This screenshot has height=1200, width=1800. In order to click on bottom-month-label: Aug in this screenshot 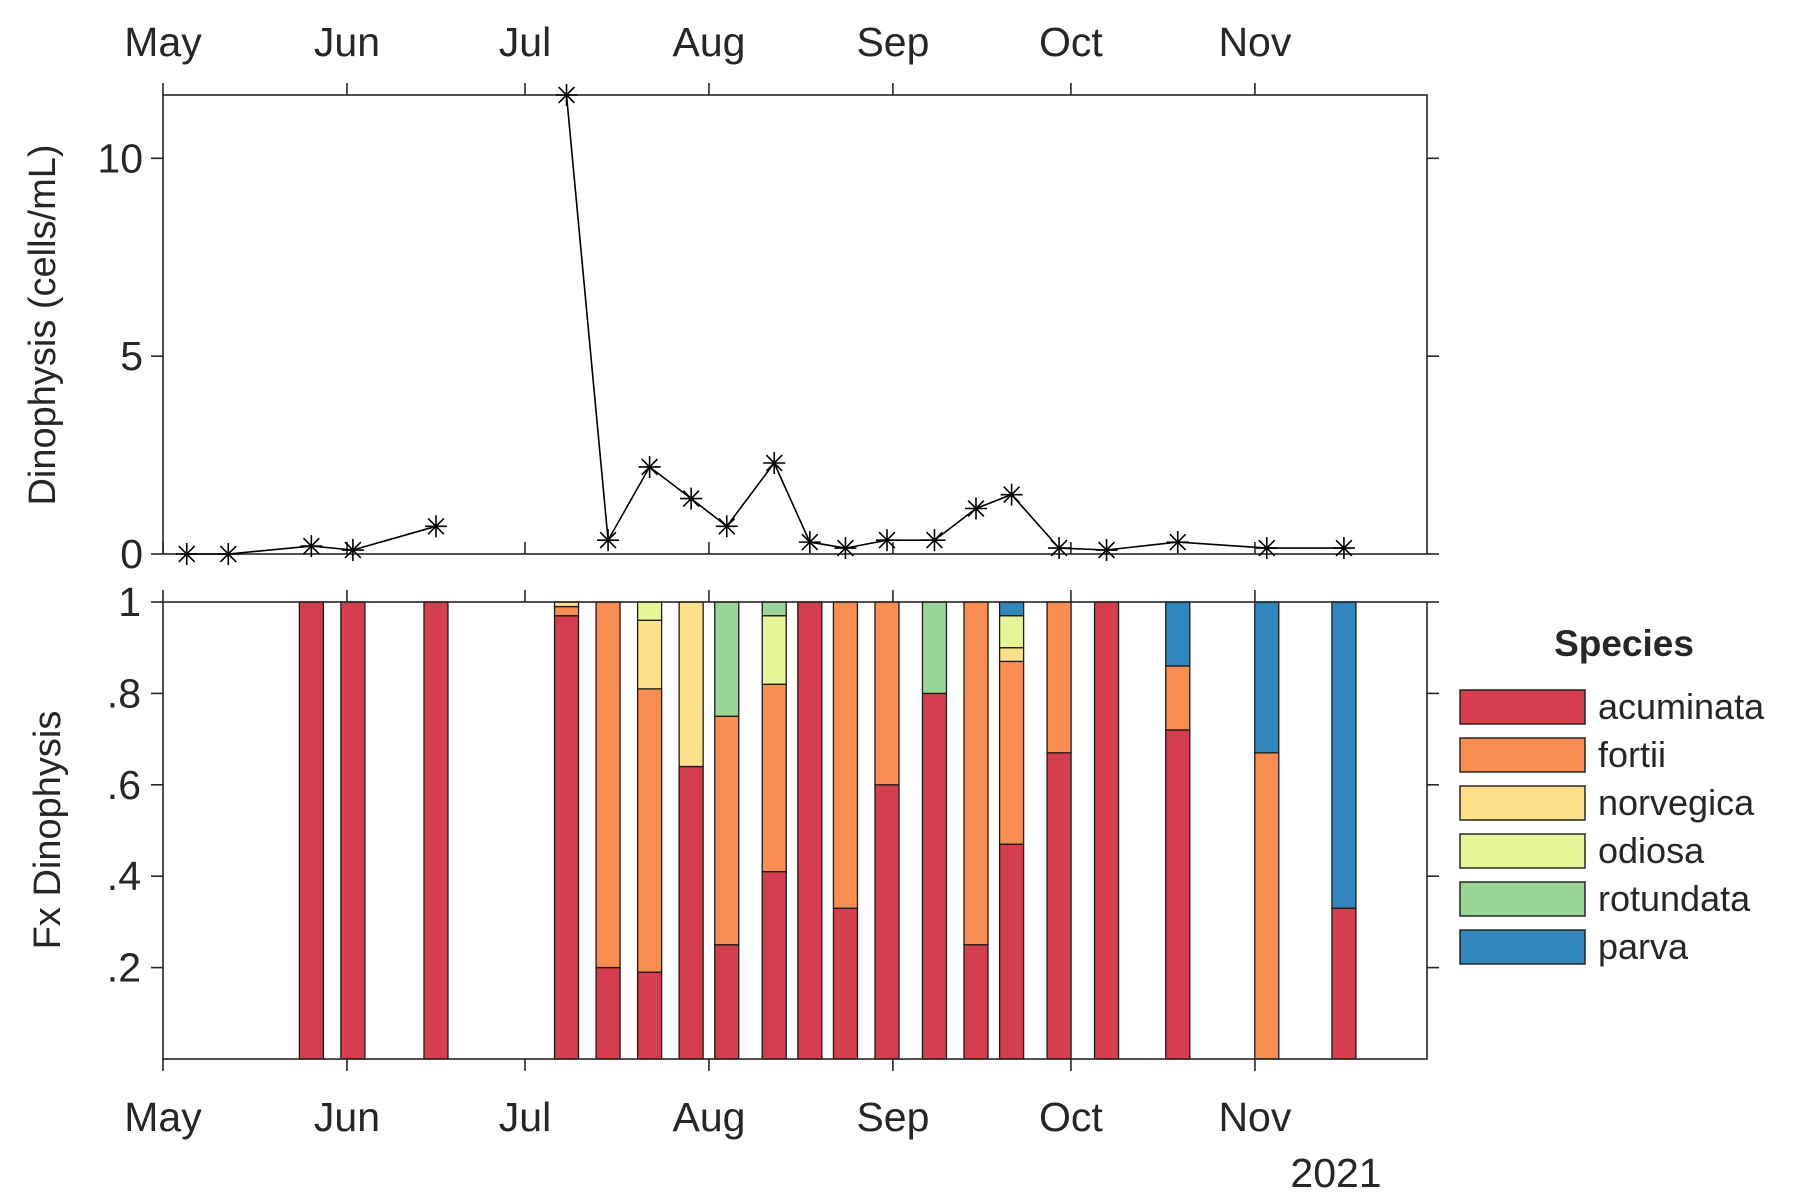, I will do `click(708, 1117)`.